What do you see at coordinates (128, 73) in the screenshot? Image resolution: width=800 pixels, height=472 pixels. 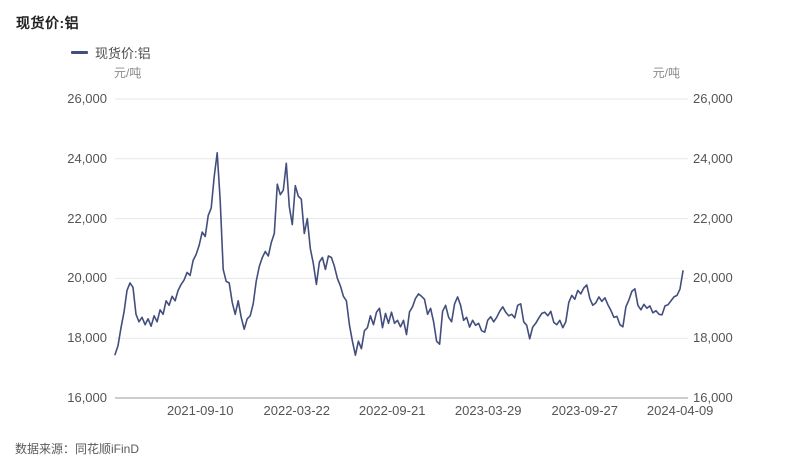 I see `y-axis-unit-left: 元/吨` at bounding box center [128, 73].